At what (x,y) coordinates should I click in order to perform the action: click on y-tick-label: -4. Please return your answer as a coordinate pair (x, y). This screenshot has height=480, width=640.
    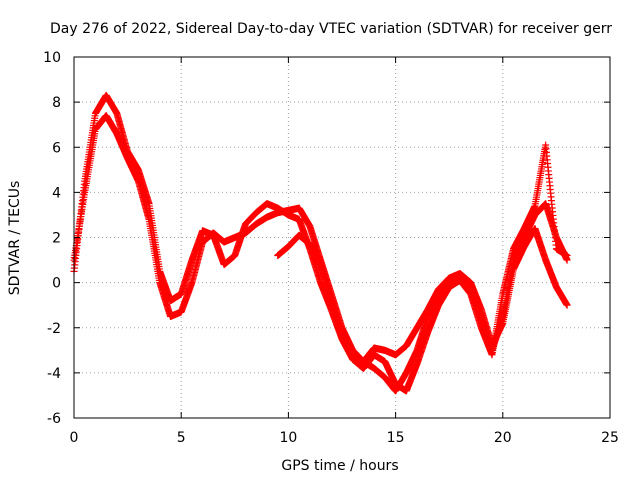
    Looking at the image, I should click on (54, 374).